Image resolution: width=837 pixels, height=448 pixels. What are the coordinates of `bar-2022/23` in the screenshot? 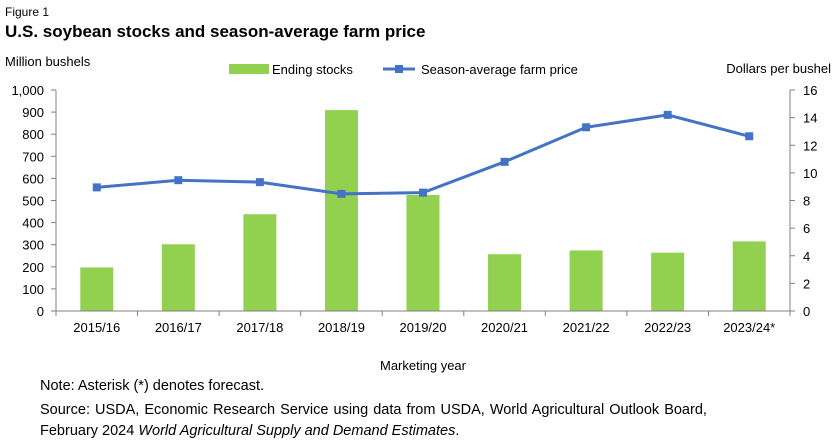 It's located at (668, 281).